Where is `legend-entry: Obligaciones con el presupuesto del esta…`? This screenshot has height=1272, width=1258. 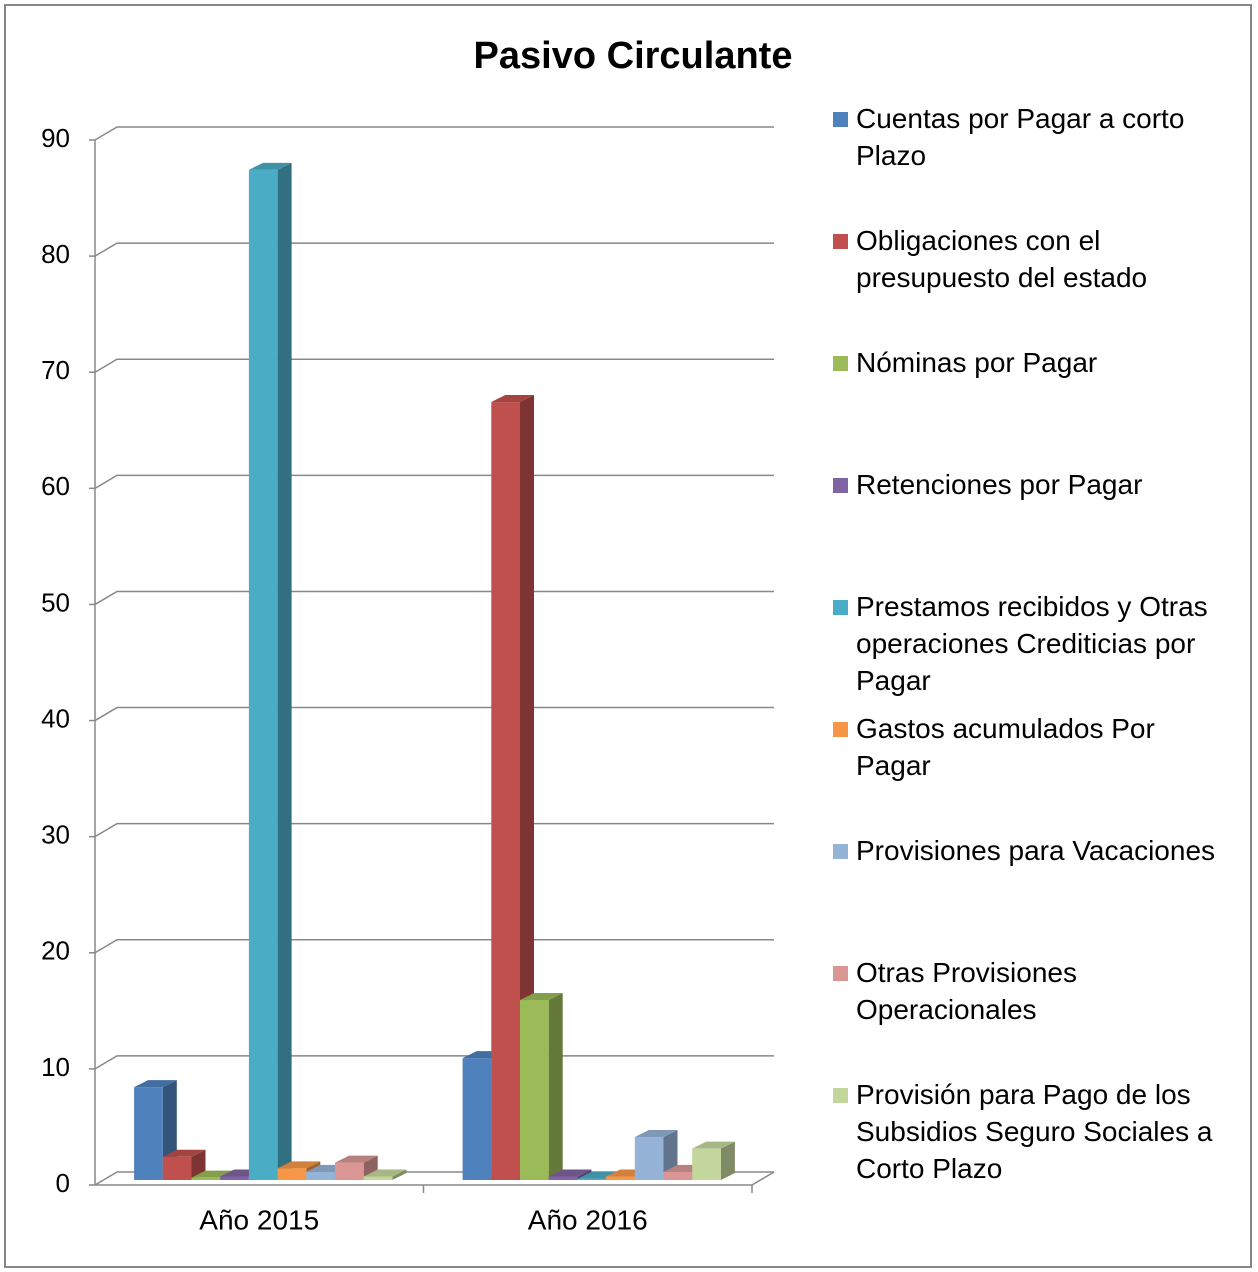 legend-entry: Obligaciones con el presupuesto del esta… is located at coordinates (1033, 283).